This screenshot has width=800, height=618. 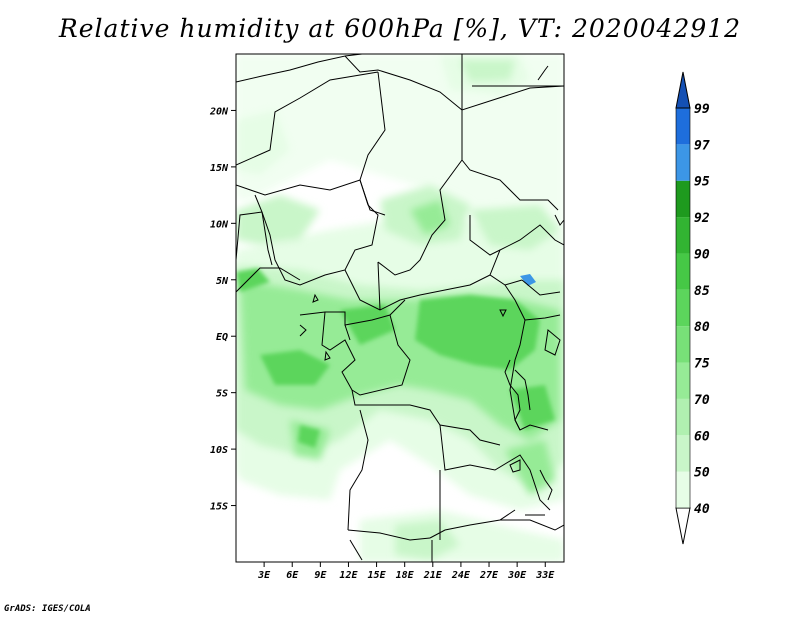 What do you see at coordinates (517, 575) in the screenshot?
I see `lon-tick-label: 30E` at bounding box center [517, 575].